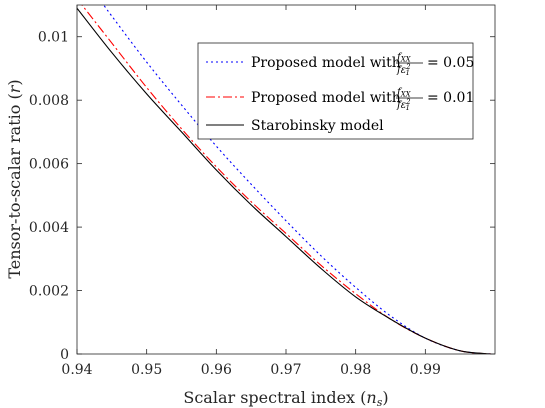 This screenshot has width=545, height=408. What do you see at coordinates (49, 228) in the screenshot?
I see `y-tick-label: 0.004` at bounding box center [49, 228].